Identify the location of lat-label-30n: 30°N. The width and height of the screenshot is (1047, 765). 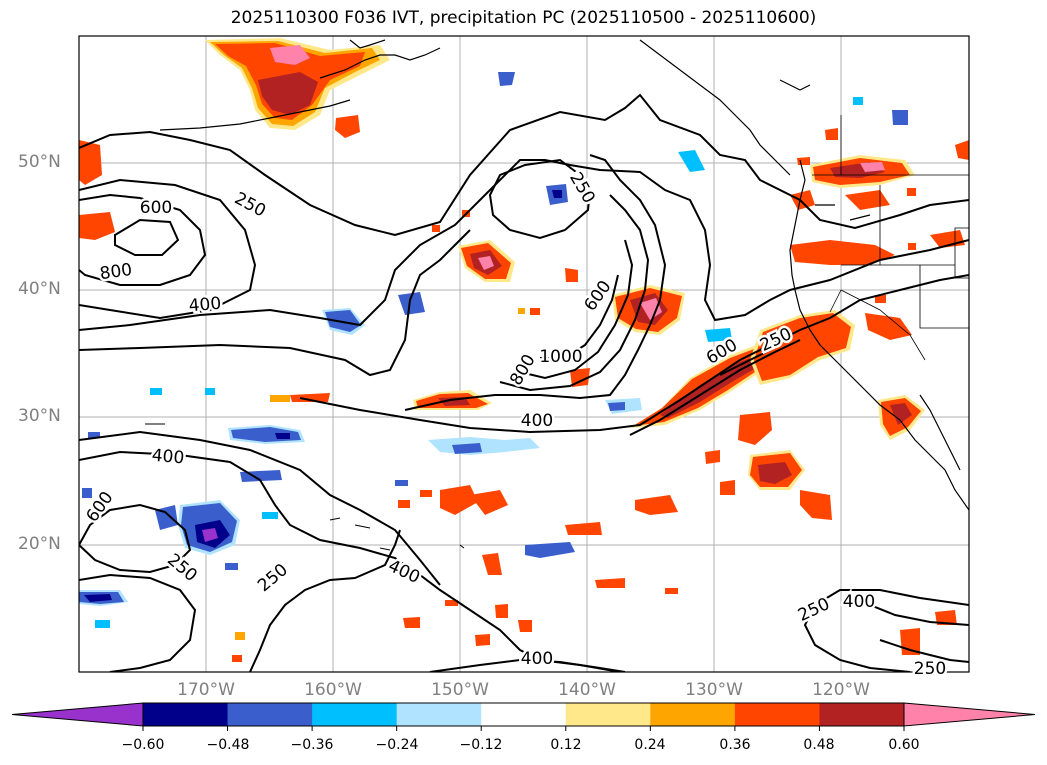
(39, 416).